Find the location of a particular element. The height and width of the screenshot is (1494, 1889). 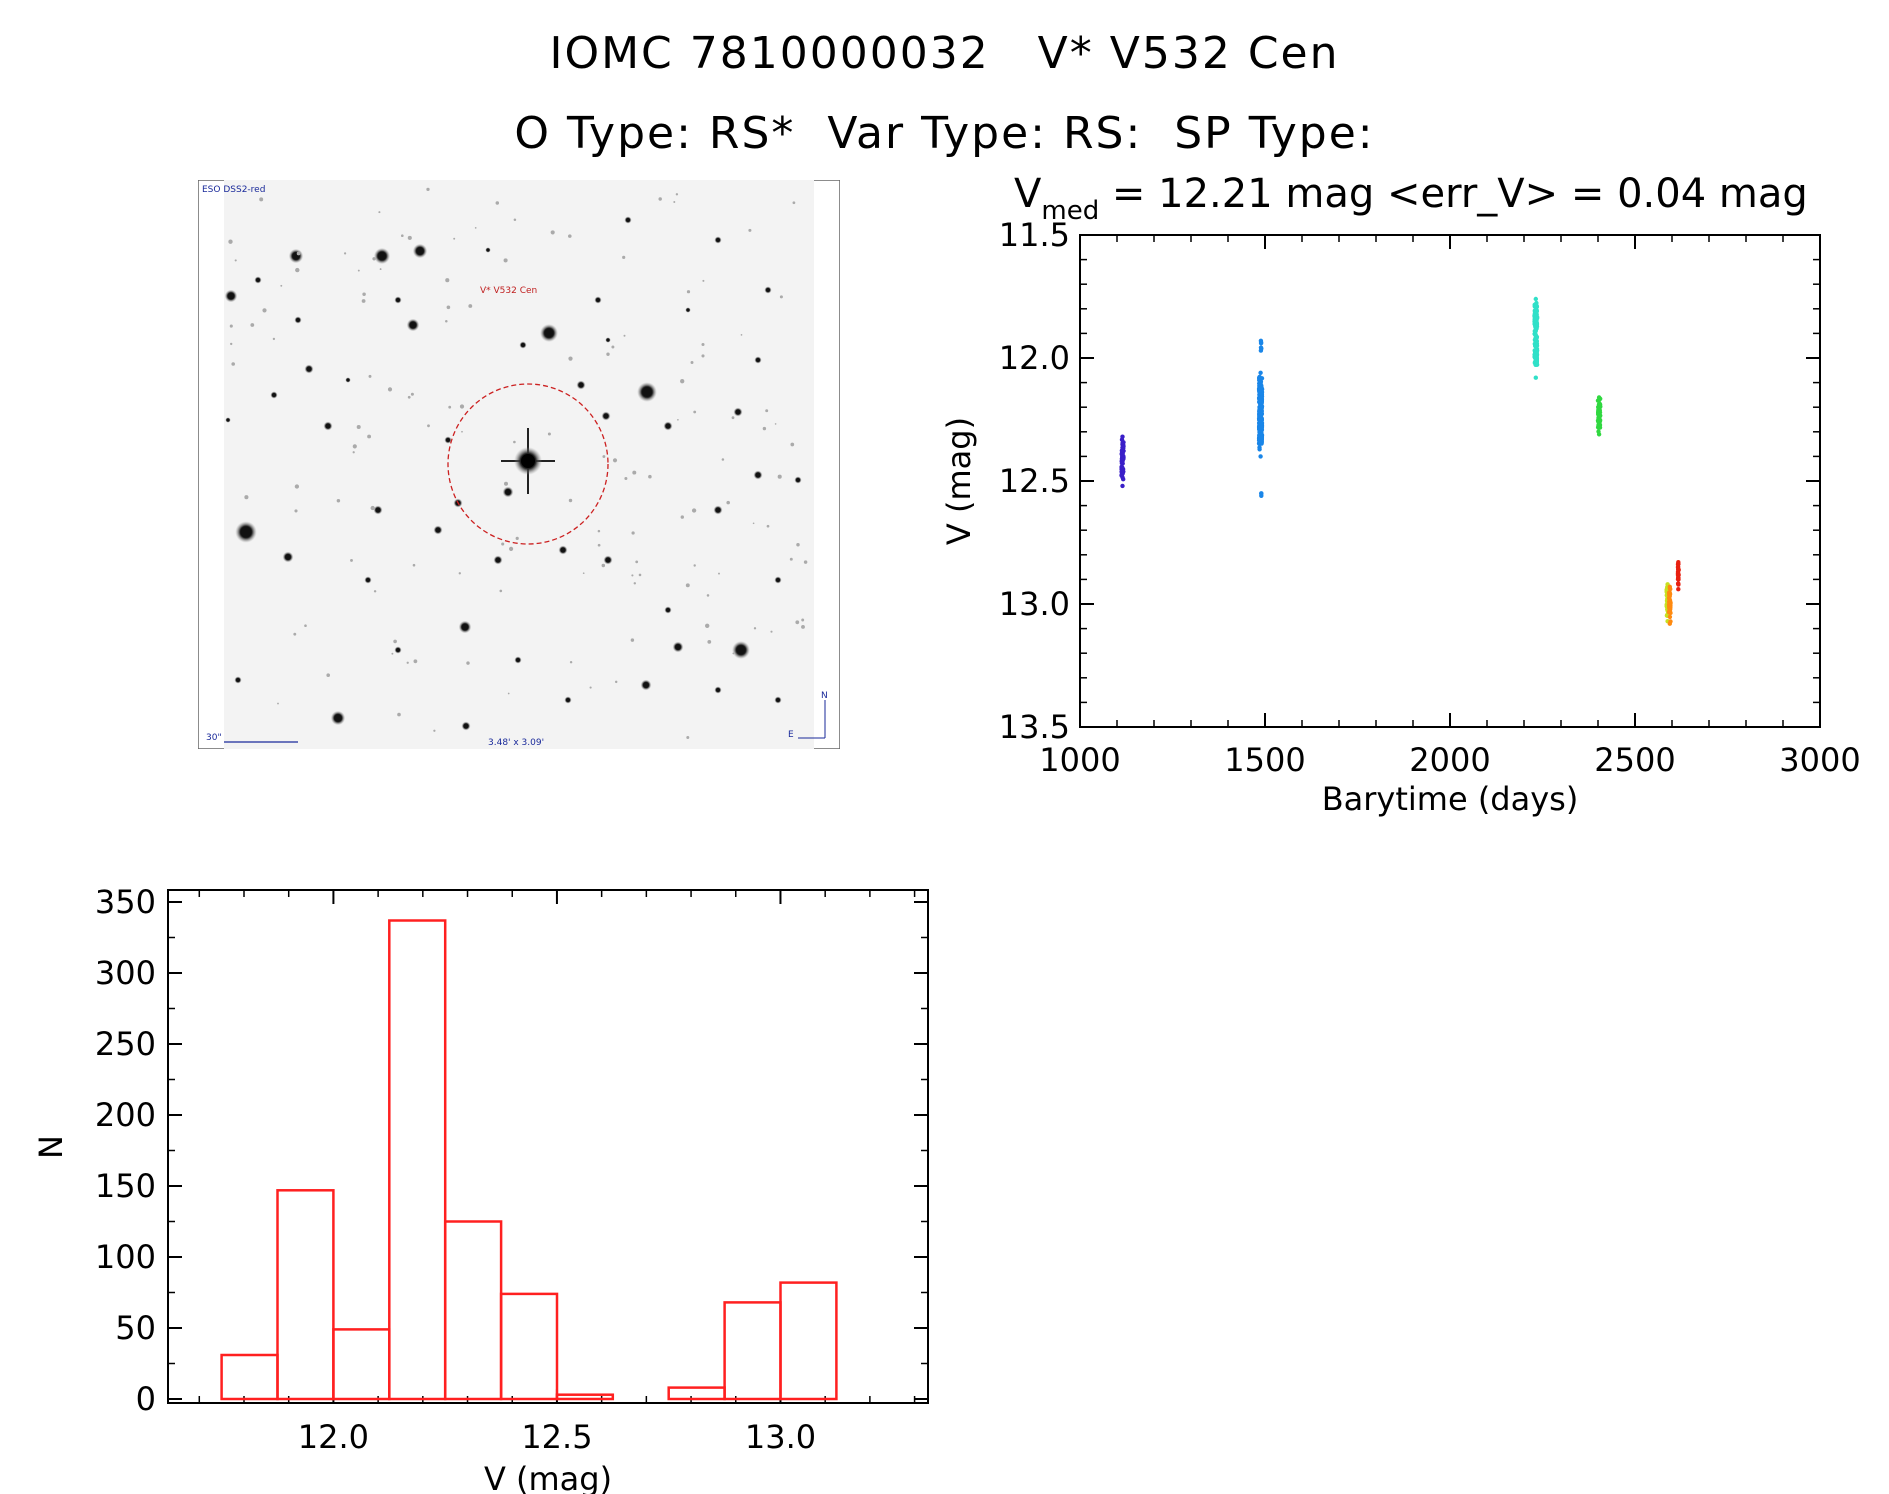

lc-x-tick-label: 1000 is located at coordinates (1079, 760).